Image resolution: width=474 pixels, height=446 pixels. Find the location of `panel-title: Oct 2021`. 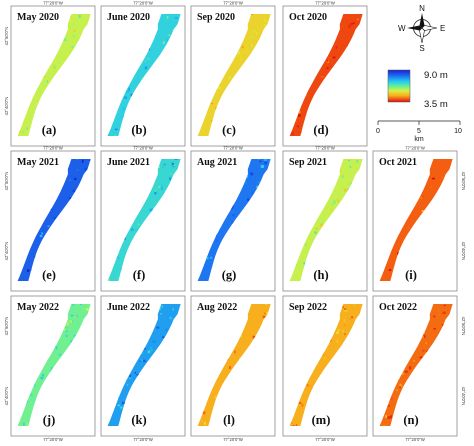

panel-title: Oct 2021 is located at coordinates (398, 162).